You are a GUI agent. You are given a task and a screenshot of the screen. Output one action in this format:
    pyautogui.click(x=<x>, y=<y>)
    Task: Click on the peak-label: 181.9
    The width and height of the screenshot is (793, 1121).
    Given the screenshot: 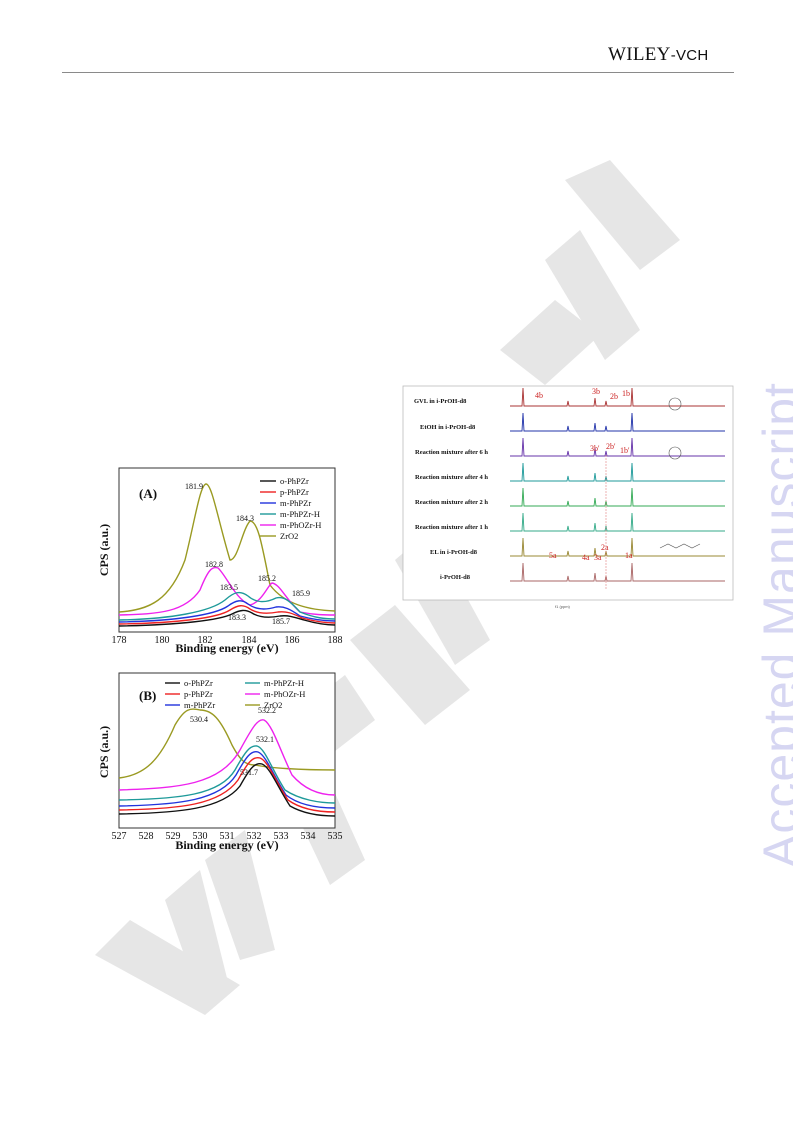 What is the action you would take?
    pyautogui.click(x=194, y=486)
    